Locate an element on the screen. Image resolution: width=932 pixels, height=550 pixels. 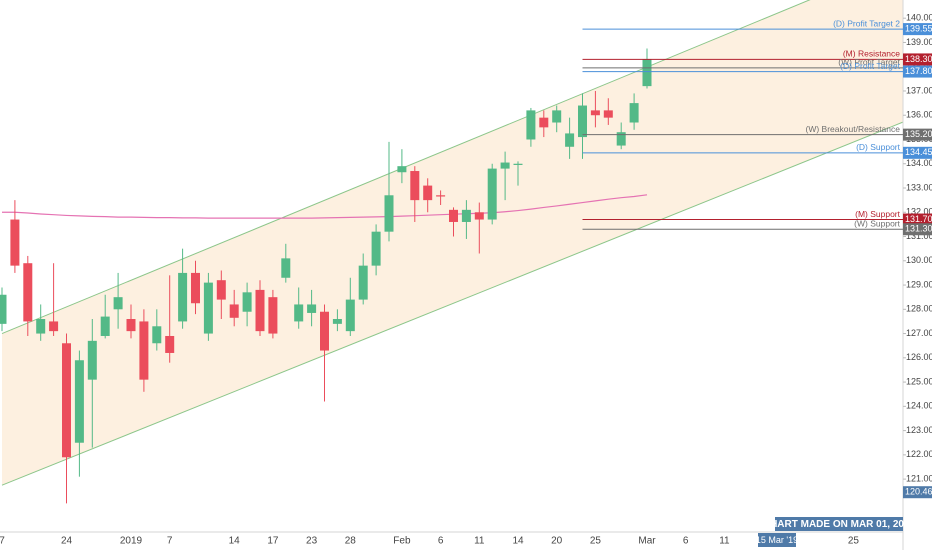
level-name: (W) Support is located at coordinates (877, 223).